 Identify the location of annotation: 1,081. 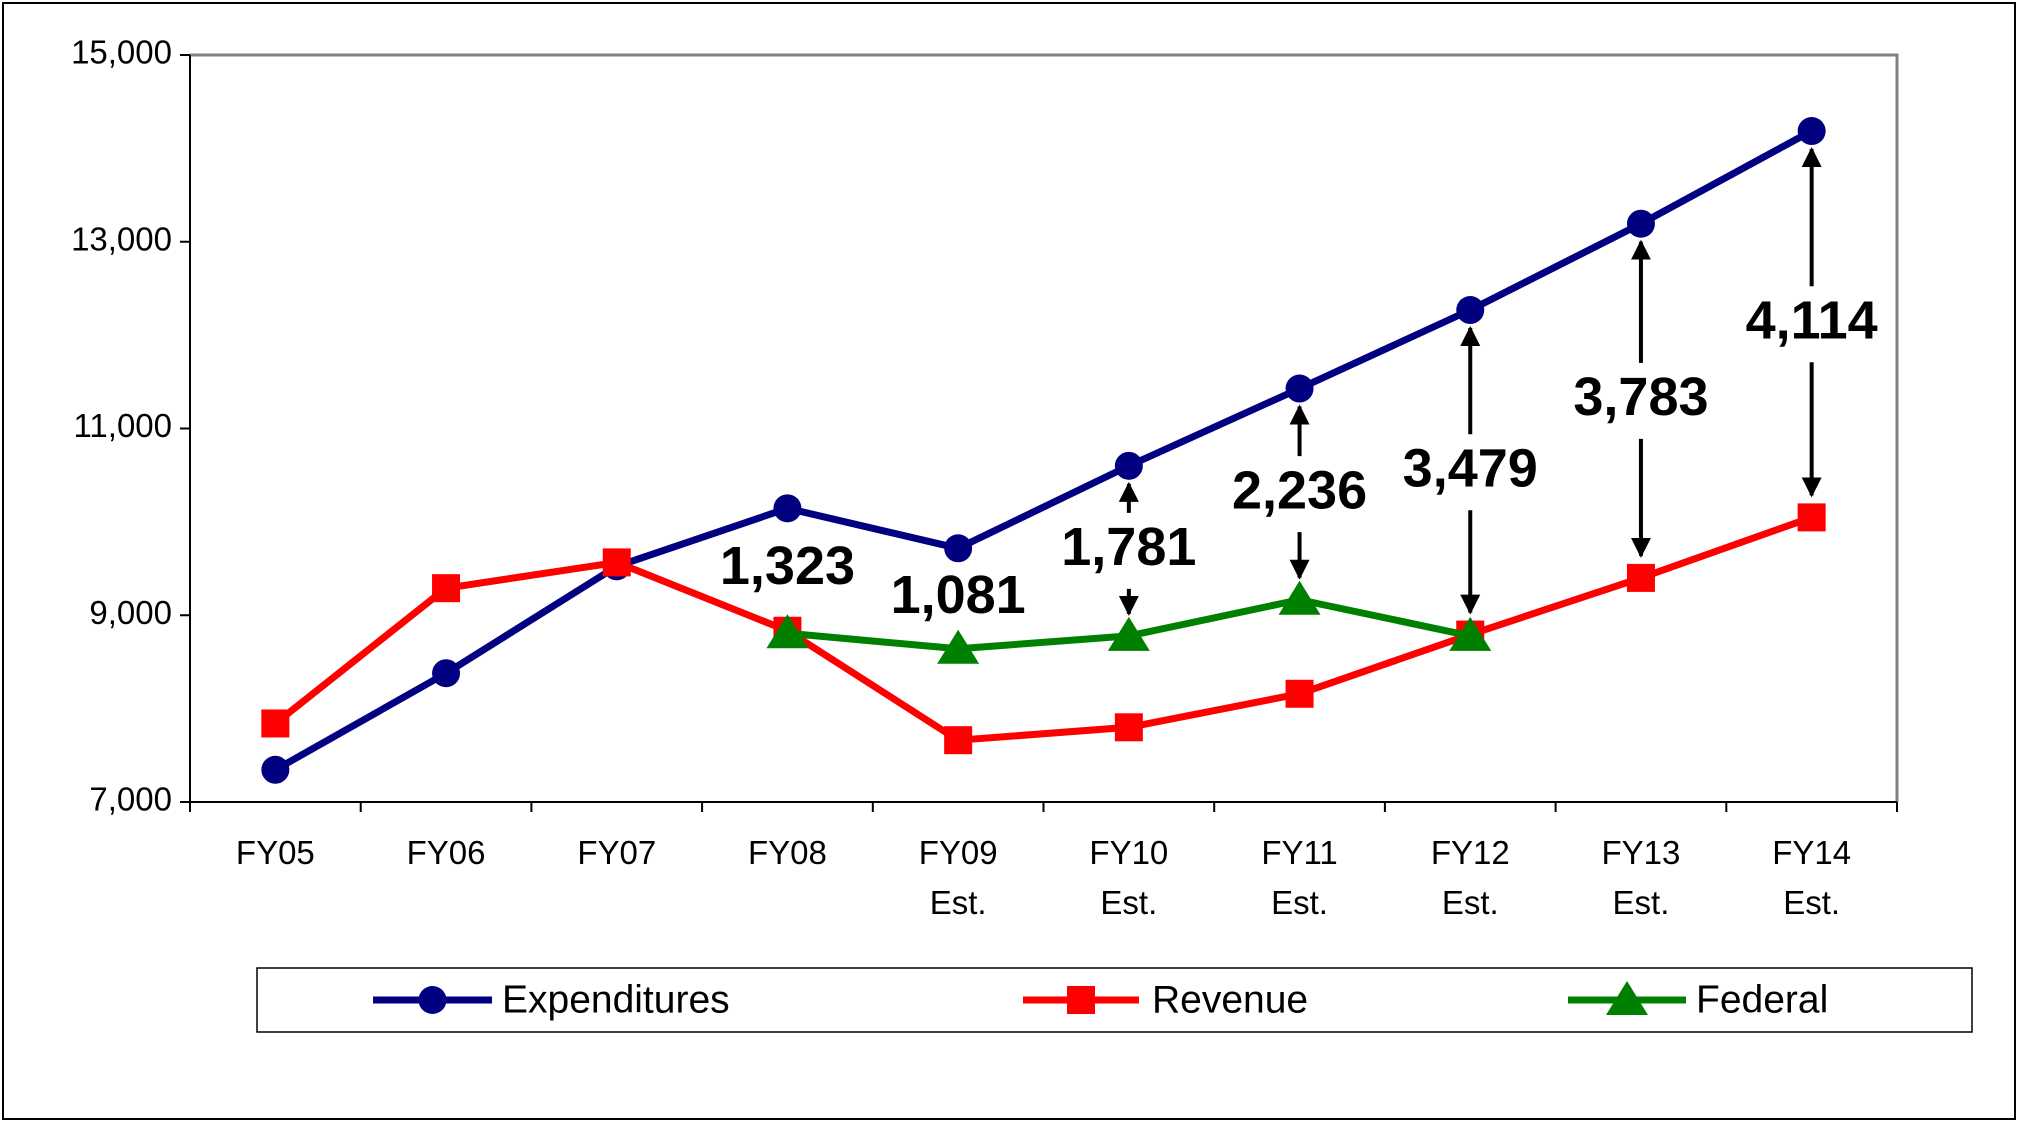
(958, 595).